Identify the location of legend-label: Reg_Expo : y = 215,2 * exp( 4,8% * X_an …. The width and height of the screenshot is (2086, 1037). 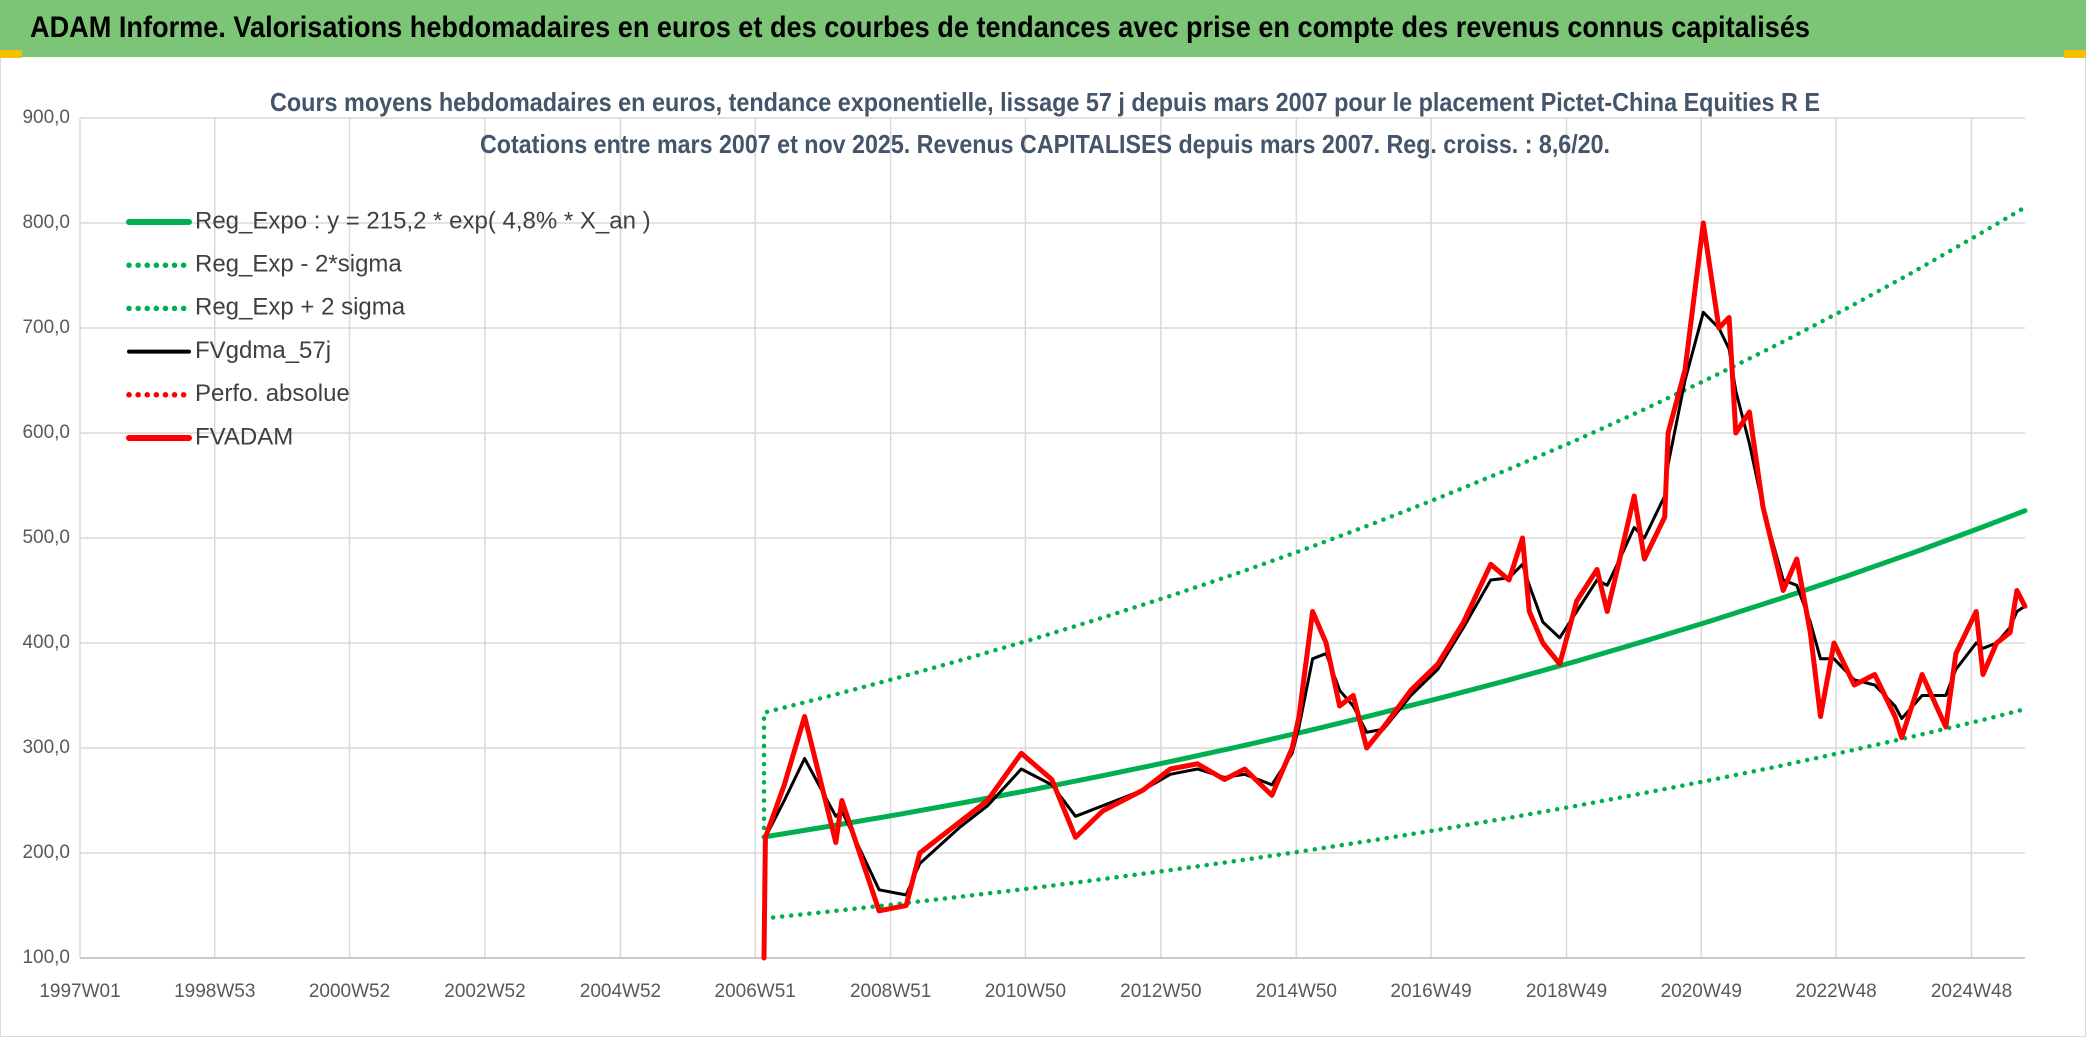
(423, 220).